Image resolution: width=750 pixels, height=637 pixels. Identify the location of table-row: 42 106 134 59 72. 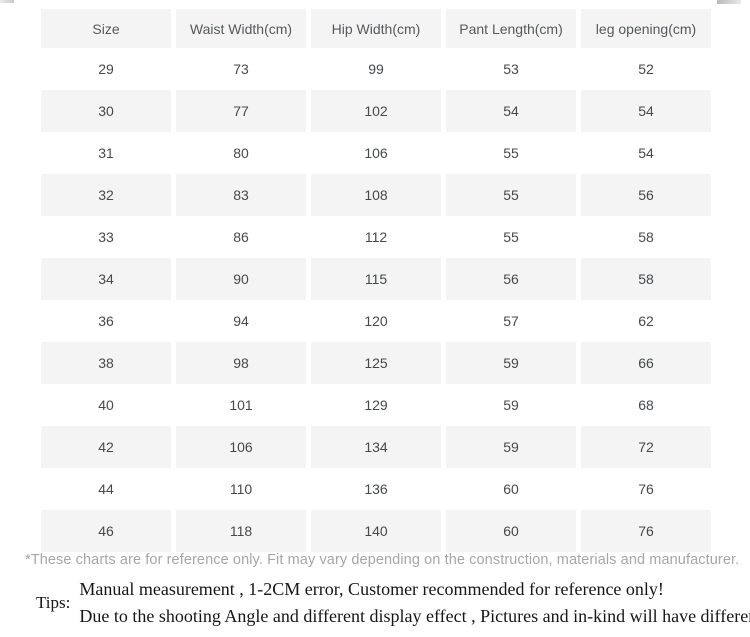
(376, 447).